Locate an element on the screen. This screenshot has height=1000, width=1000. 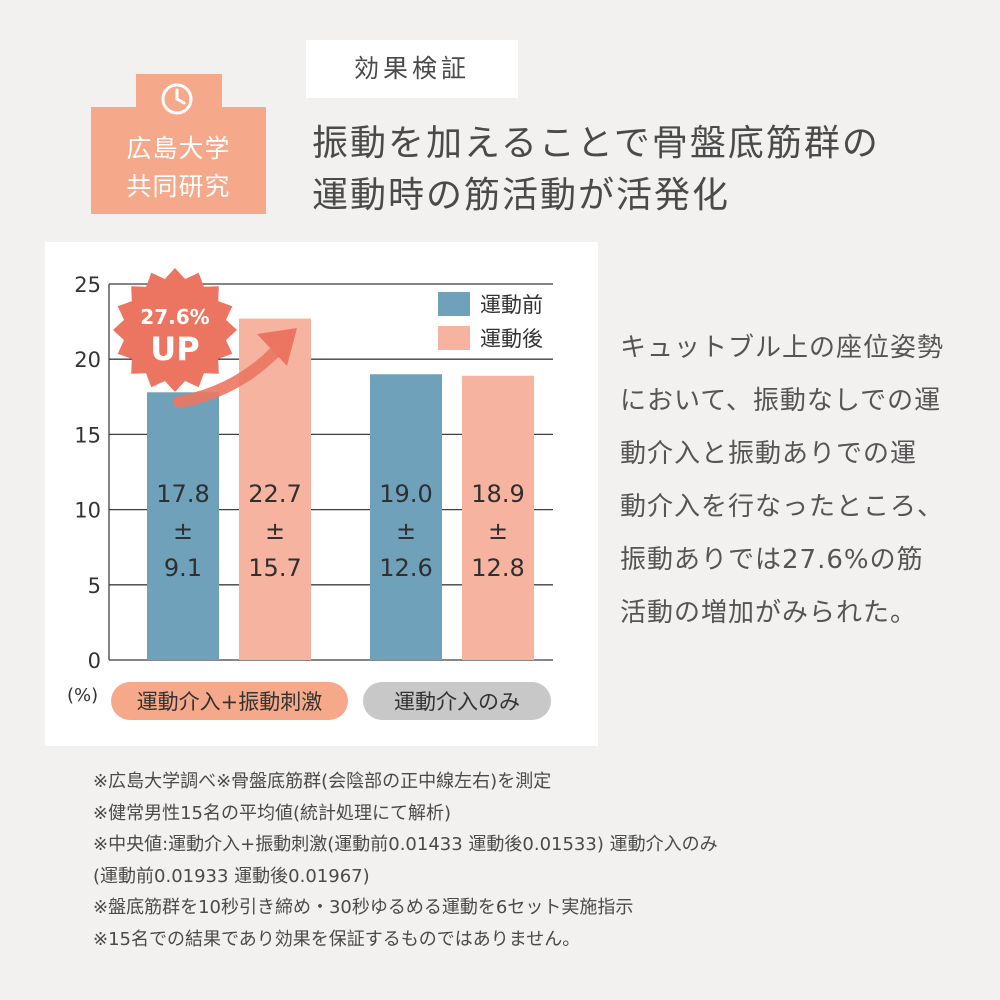
increase-arrow is located at coordinates (227, 377).